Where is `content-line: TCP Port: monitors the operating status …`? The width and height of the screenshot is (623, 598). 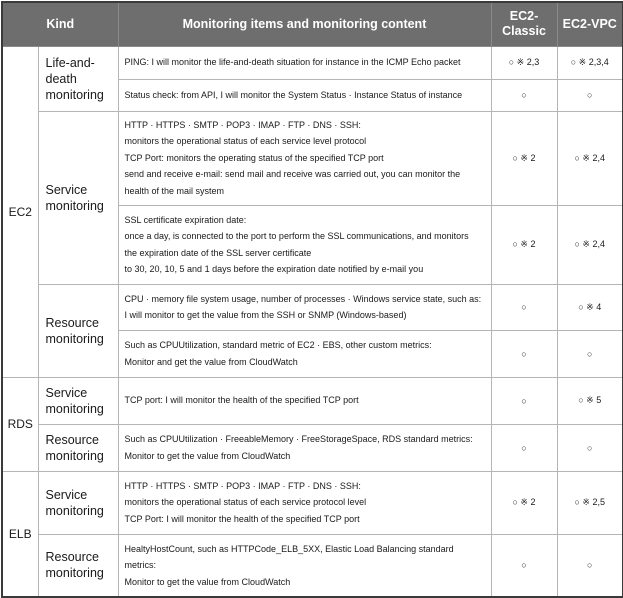
content-line: TCP Port: monitors the operating status … is located at coordinates (254, 157).